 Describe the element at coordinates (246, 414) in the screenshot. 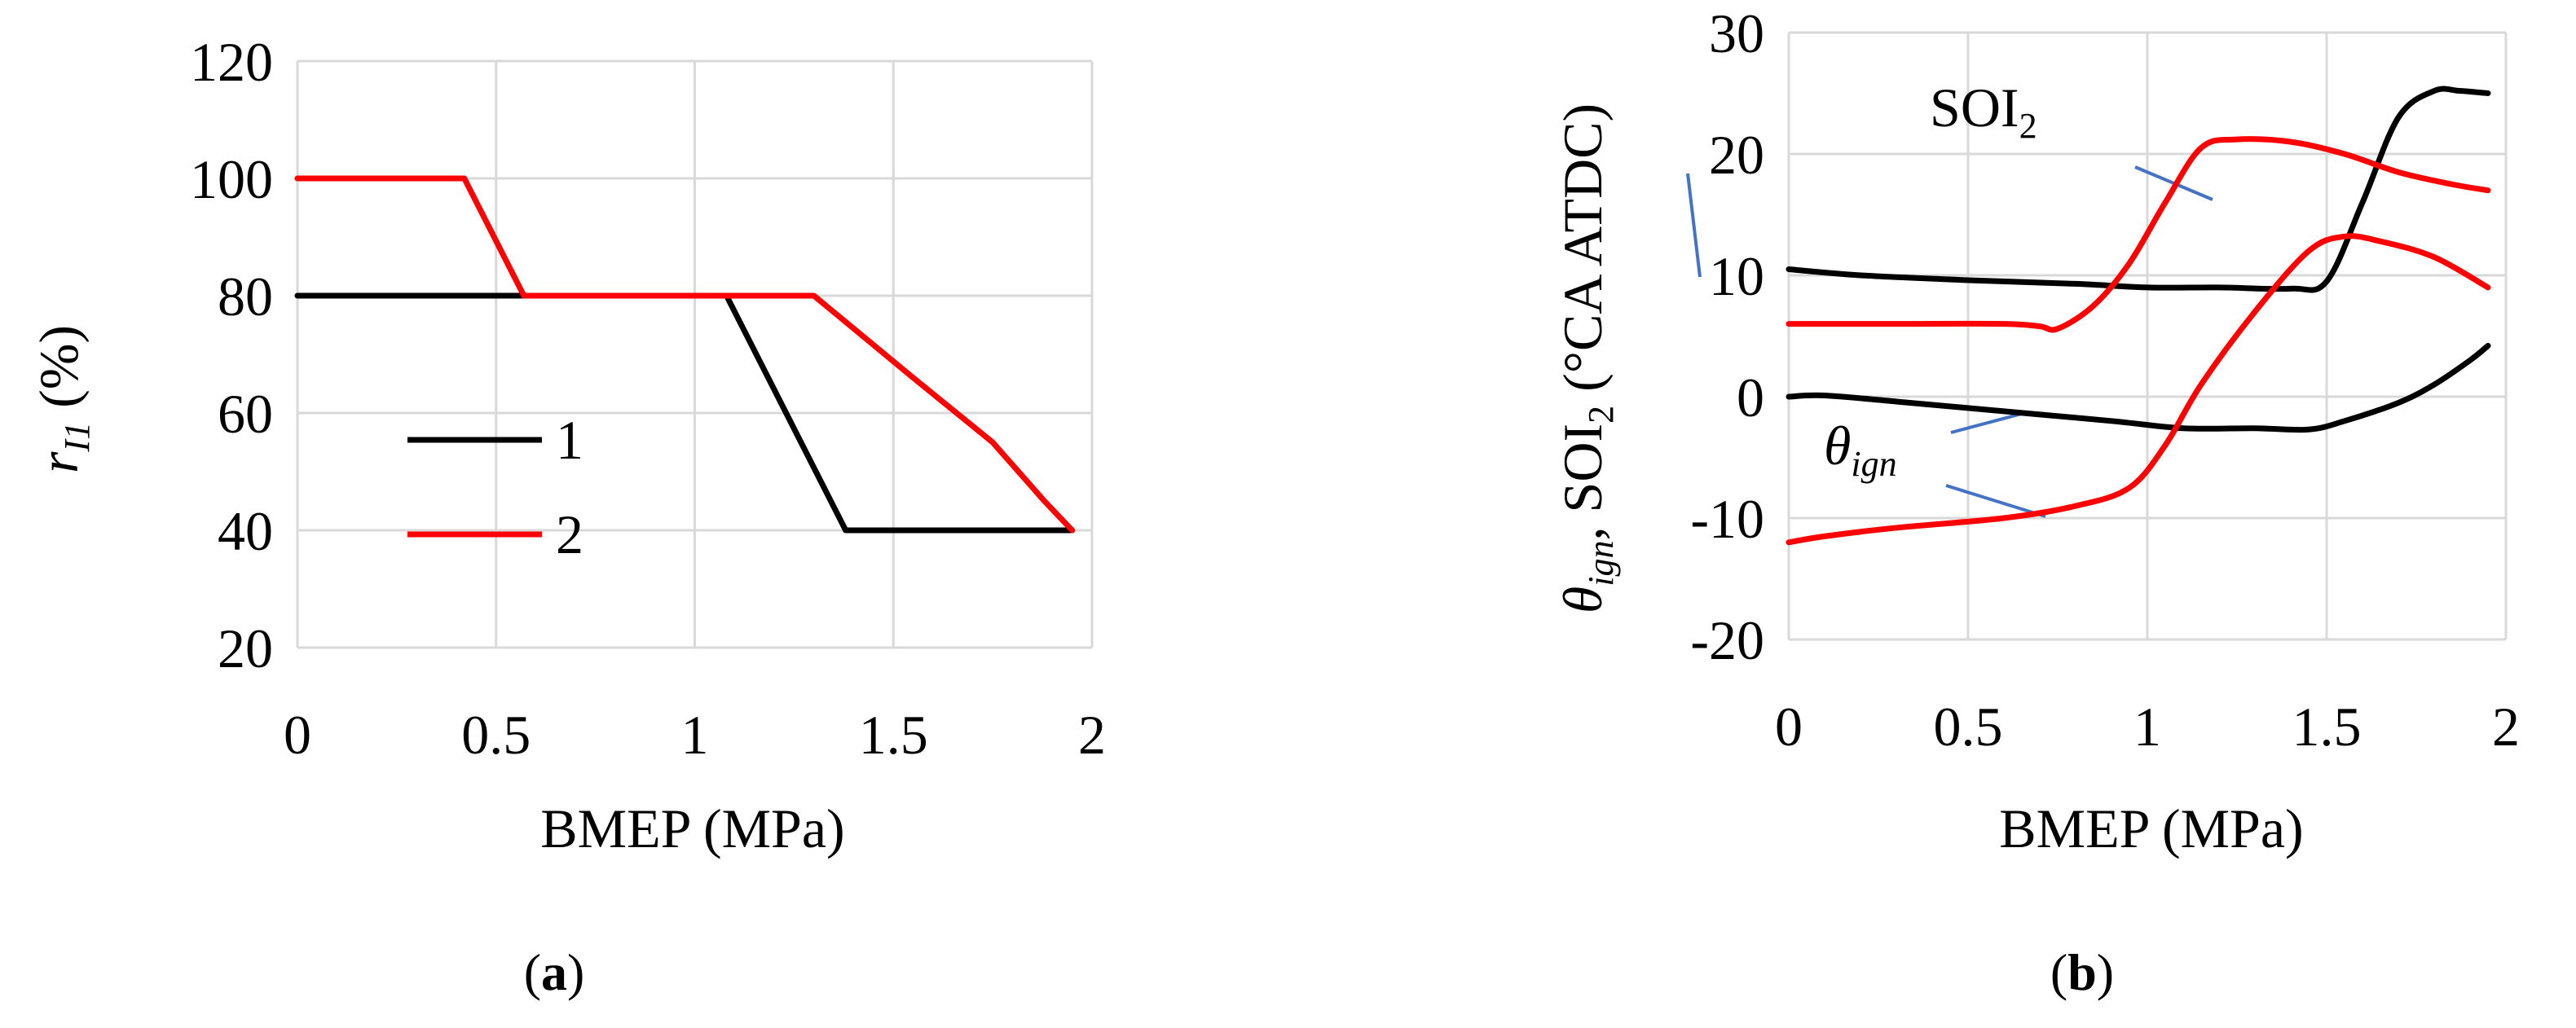

I see `y-tick-label: 60` at that location.